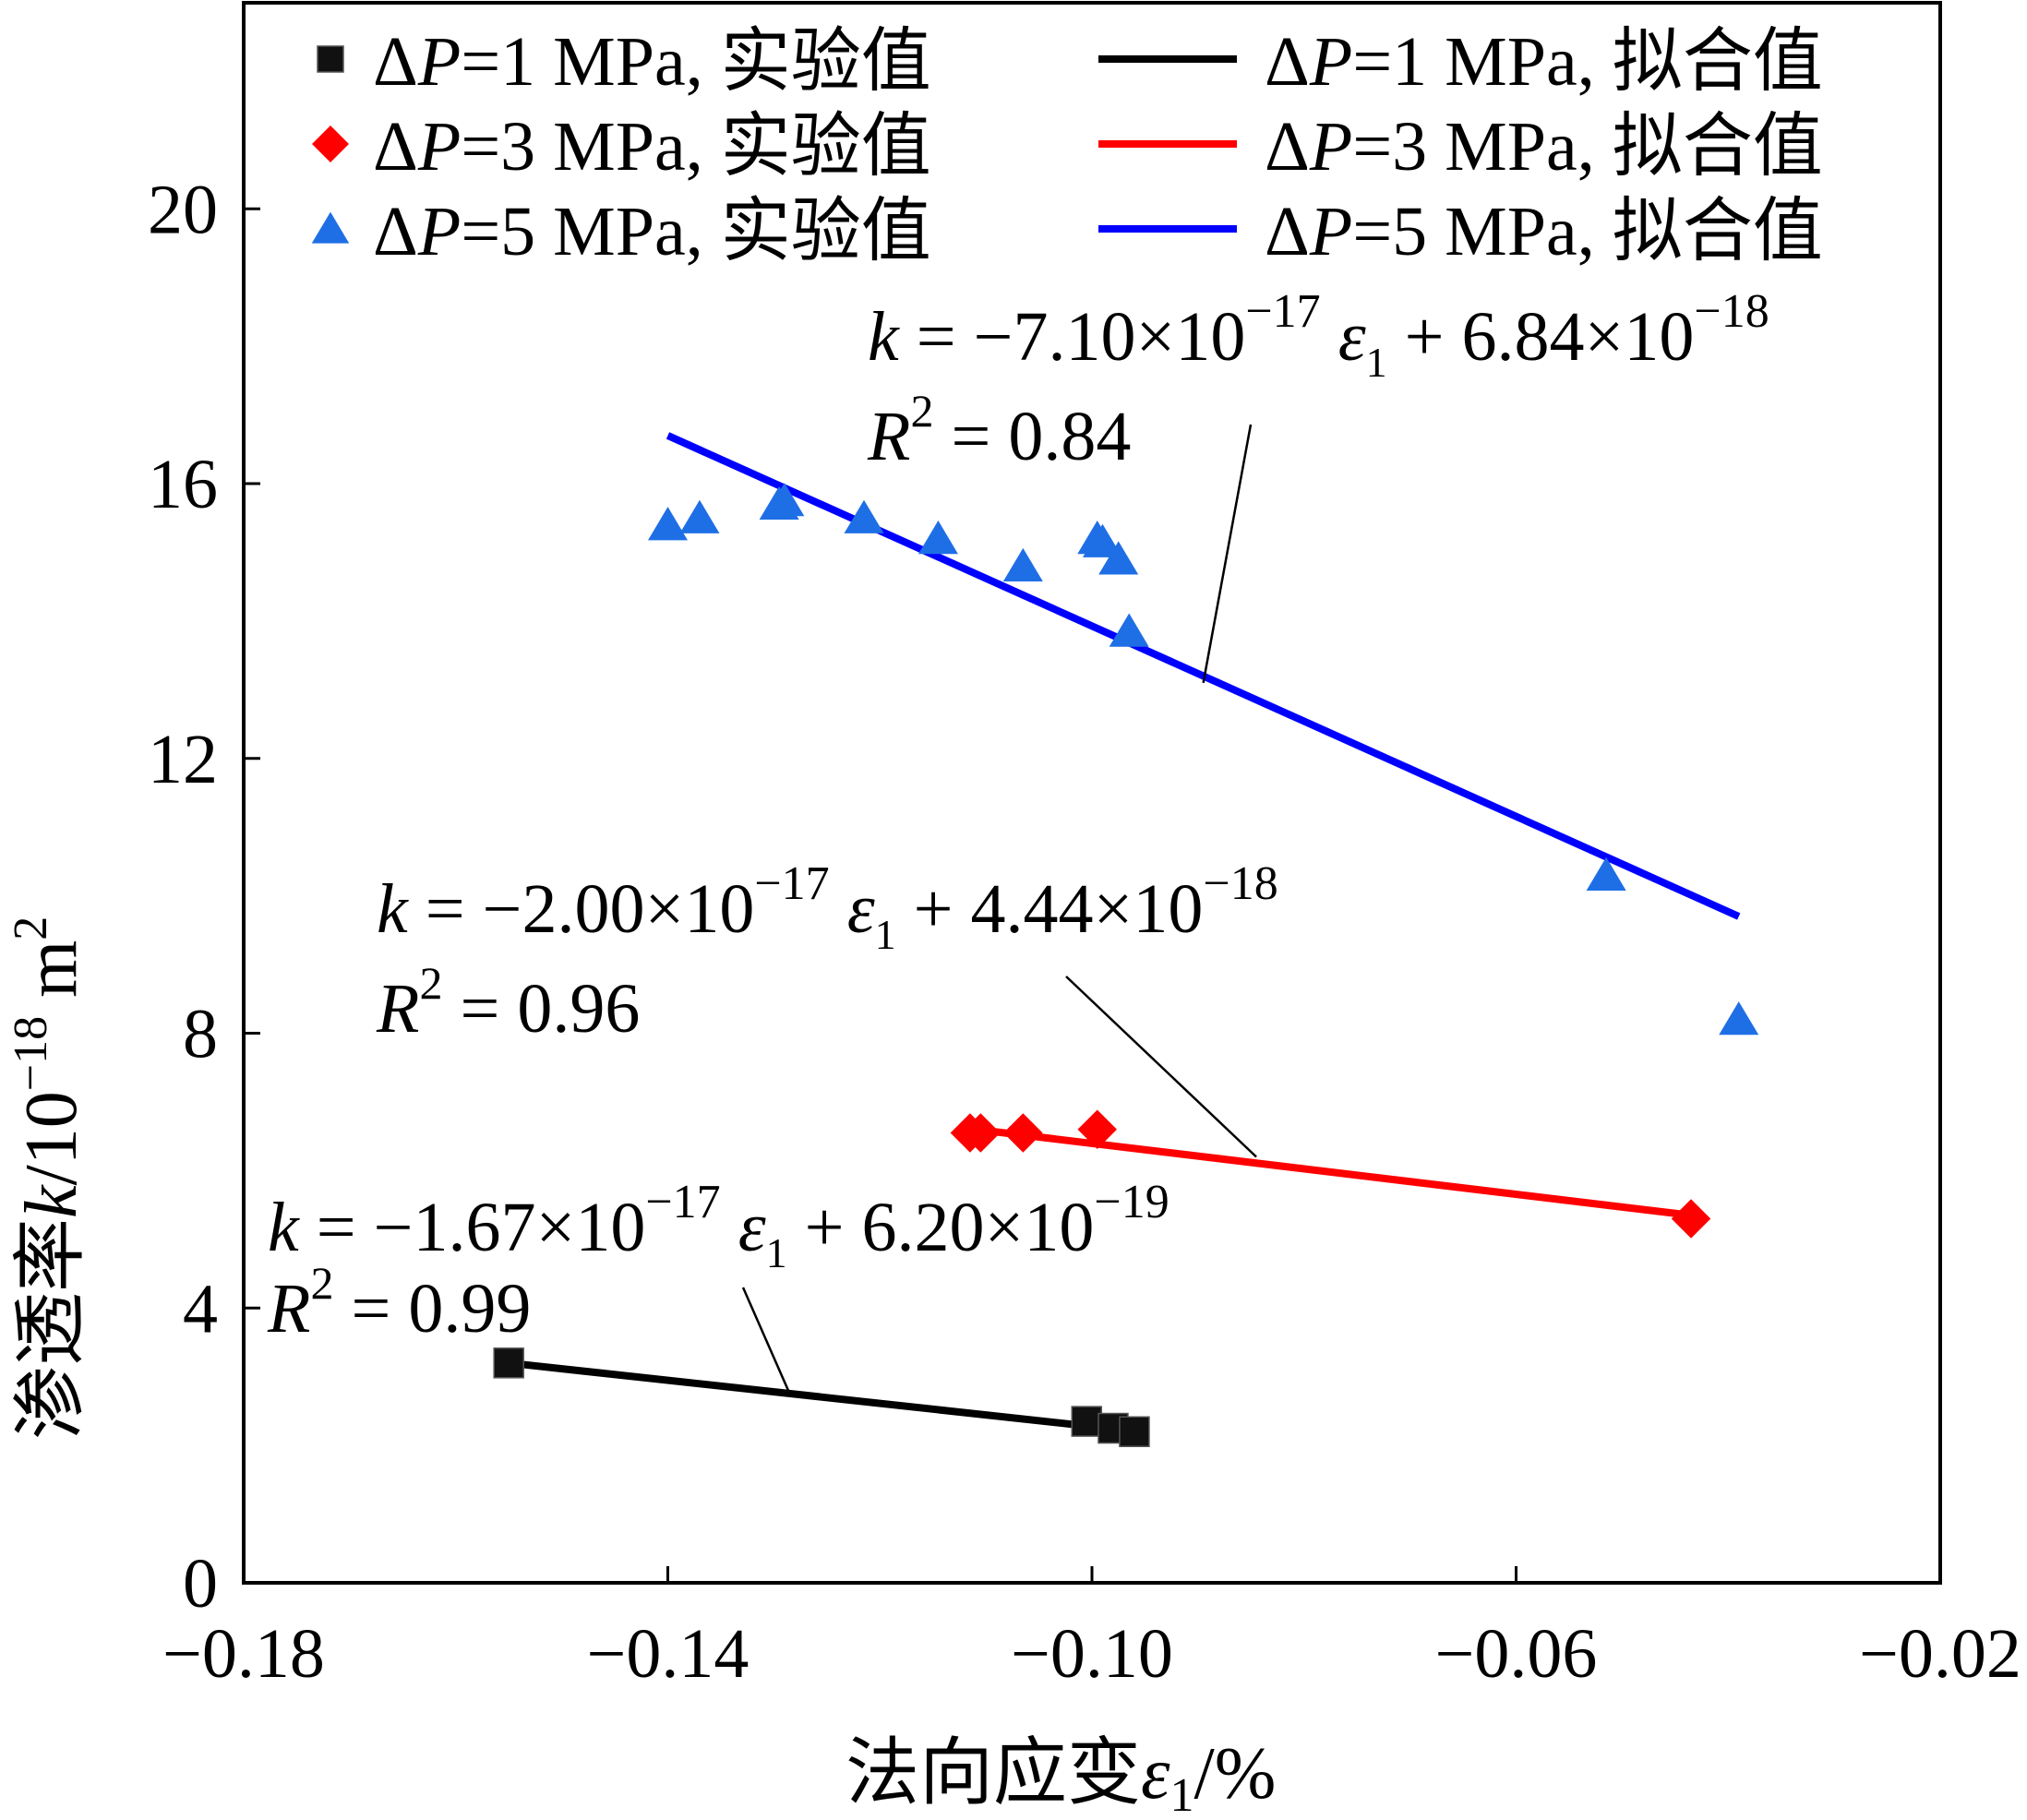  Describe the element at coordinates (1732, 311) in the screenshot. I see `eq-intercept-exp: −18` at that location.